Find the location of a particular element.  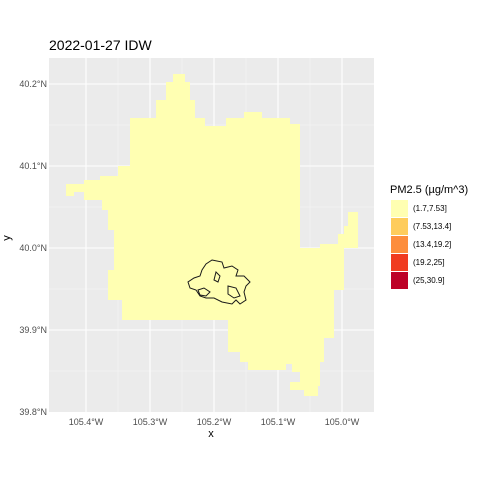

legend-item: (7.53,13.4] is located at coordinates (421, 226).